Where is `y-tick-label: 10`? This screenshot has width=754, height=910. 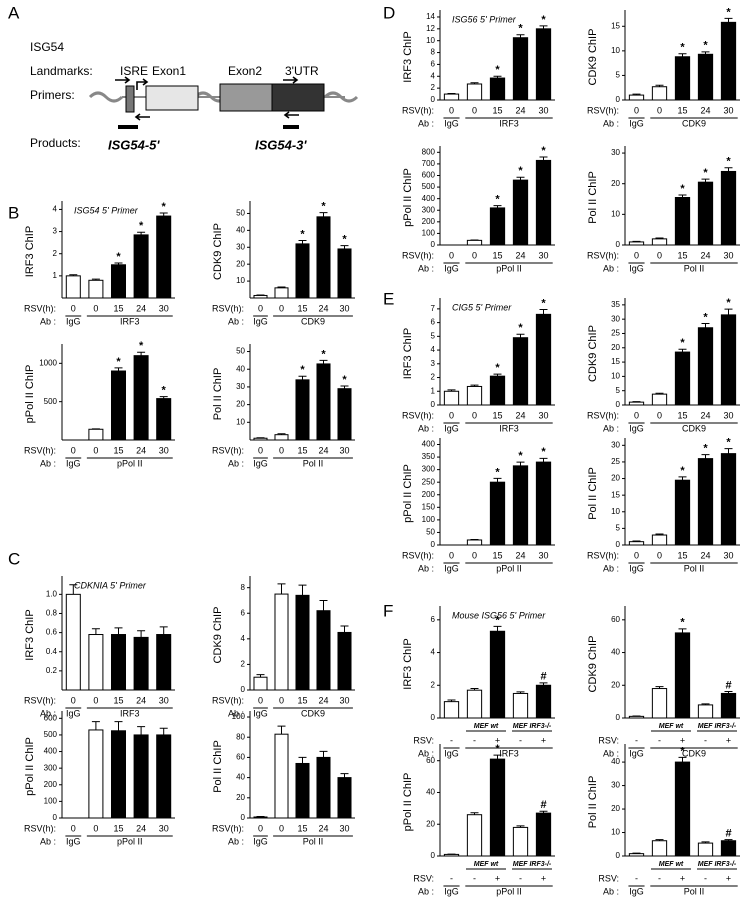 y-tick-label: 10 is located at coordinates (615, 375).